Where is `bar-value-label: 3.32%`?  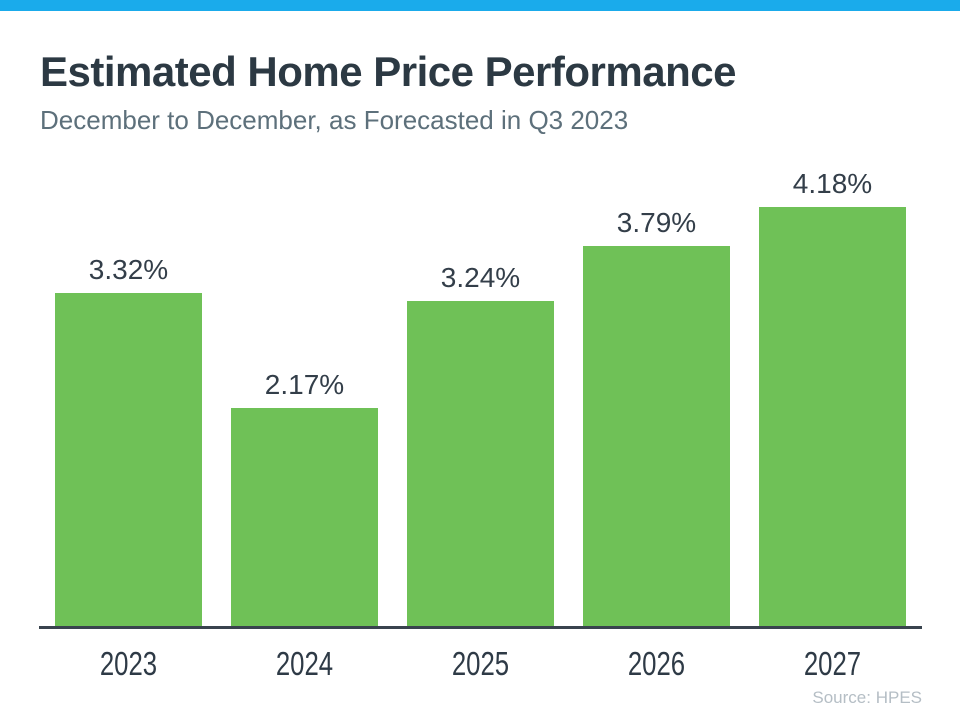
bar-value-label: 3.32% is located at coordinates (128, 269).